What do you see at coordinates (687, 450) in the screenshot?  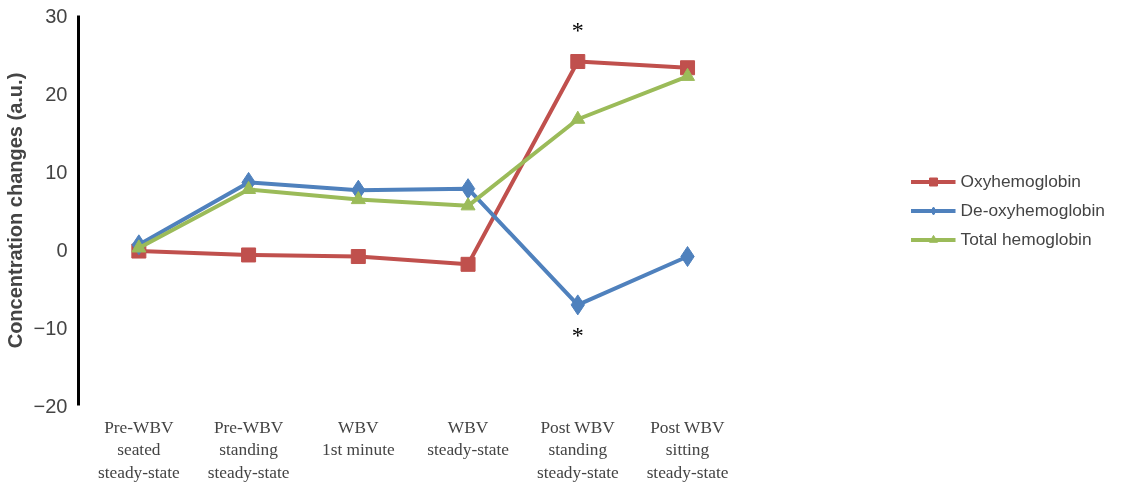 I see `x-tick-label: Post WBV sitting steady-state` at bounding box center [687, 450].